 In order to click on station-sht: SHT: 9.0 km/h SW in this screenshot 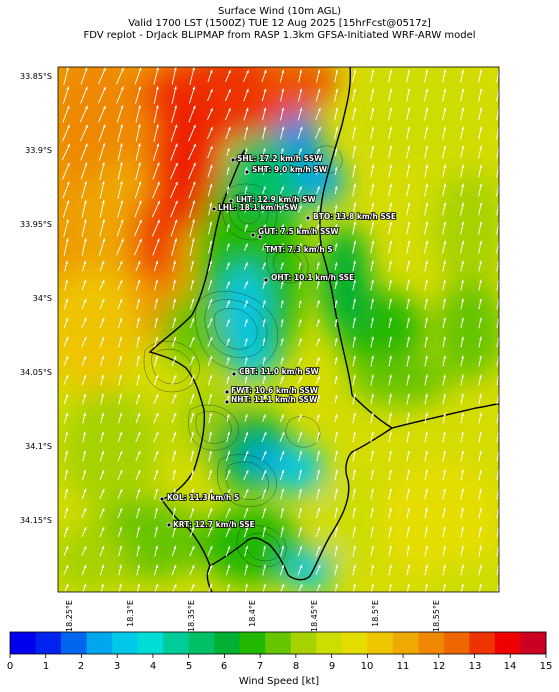, I will do `click(286, 169)`.